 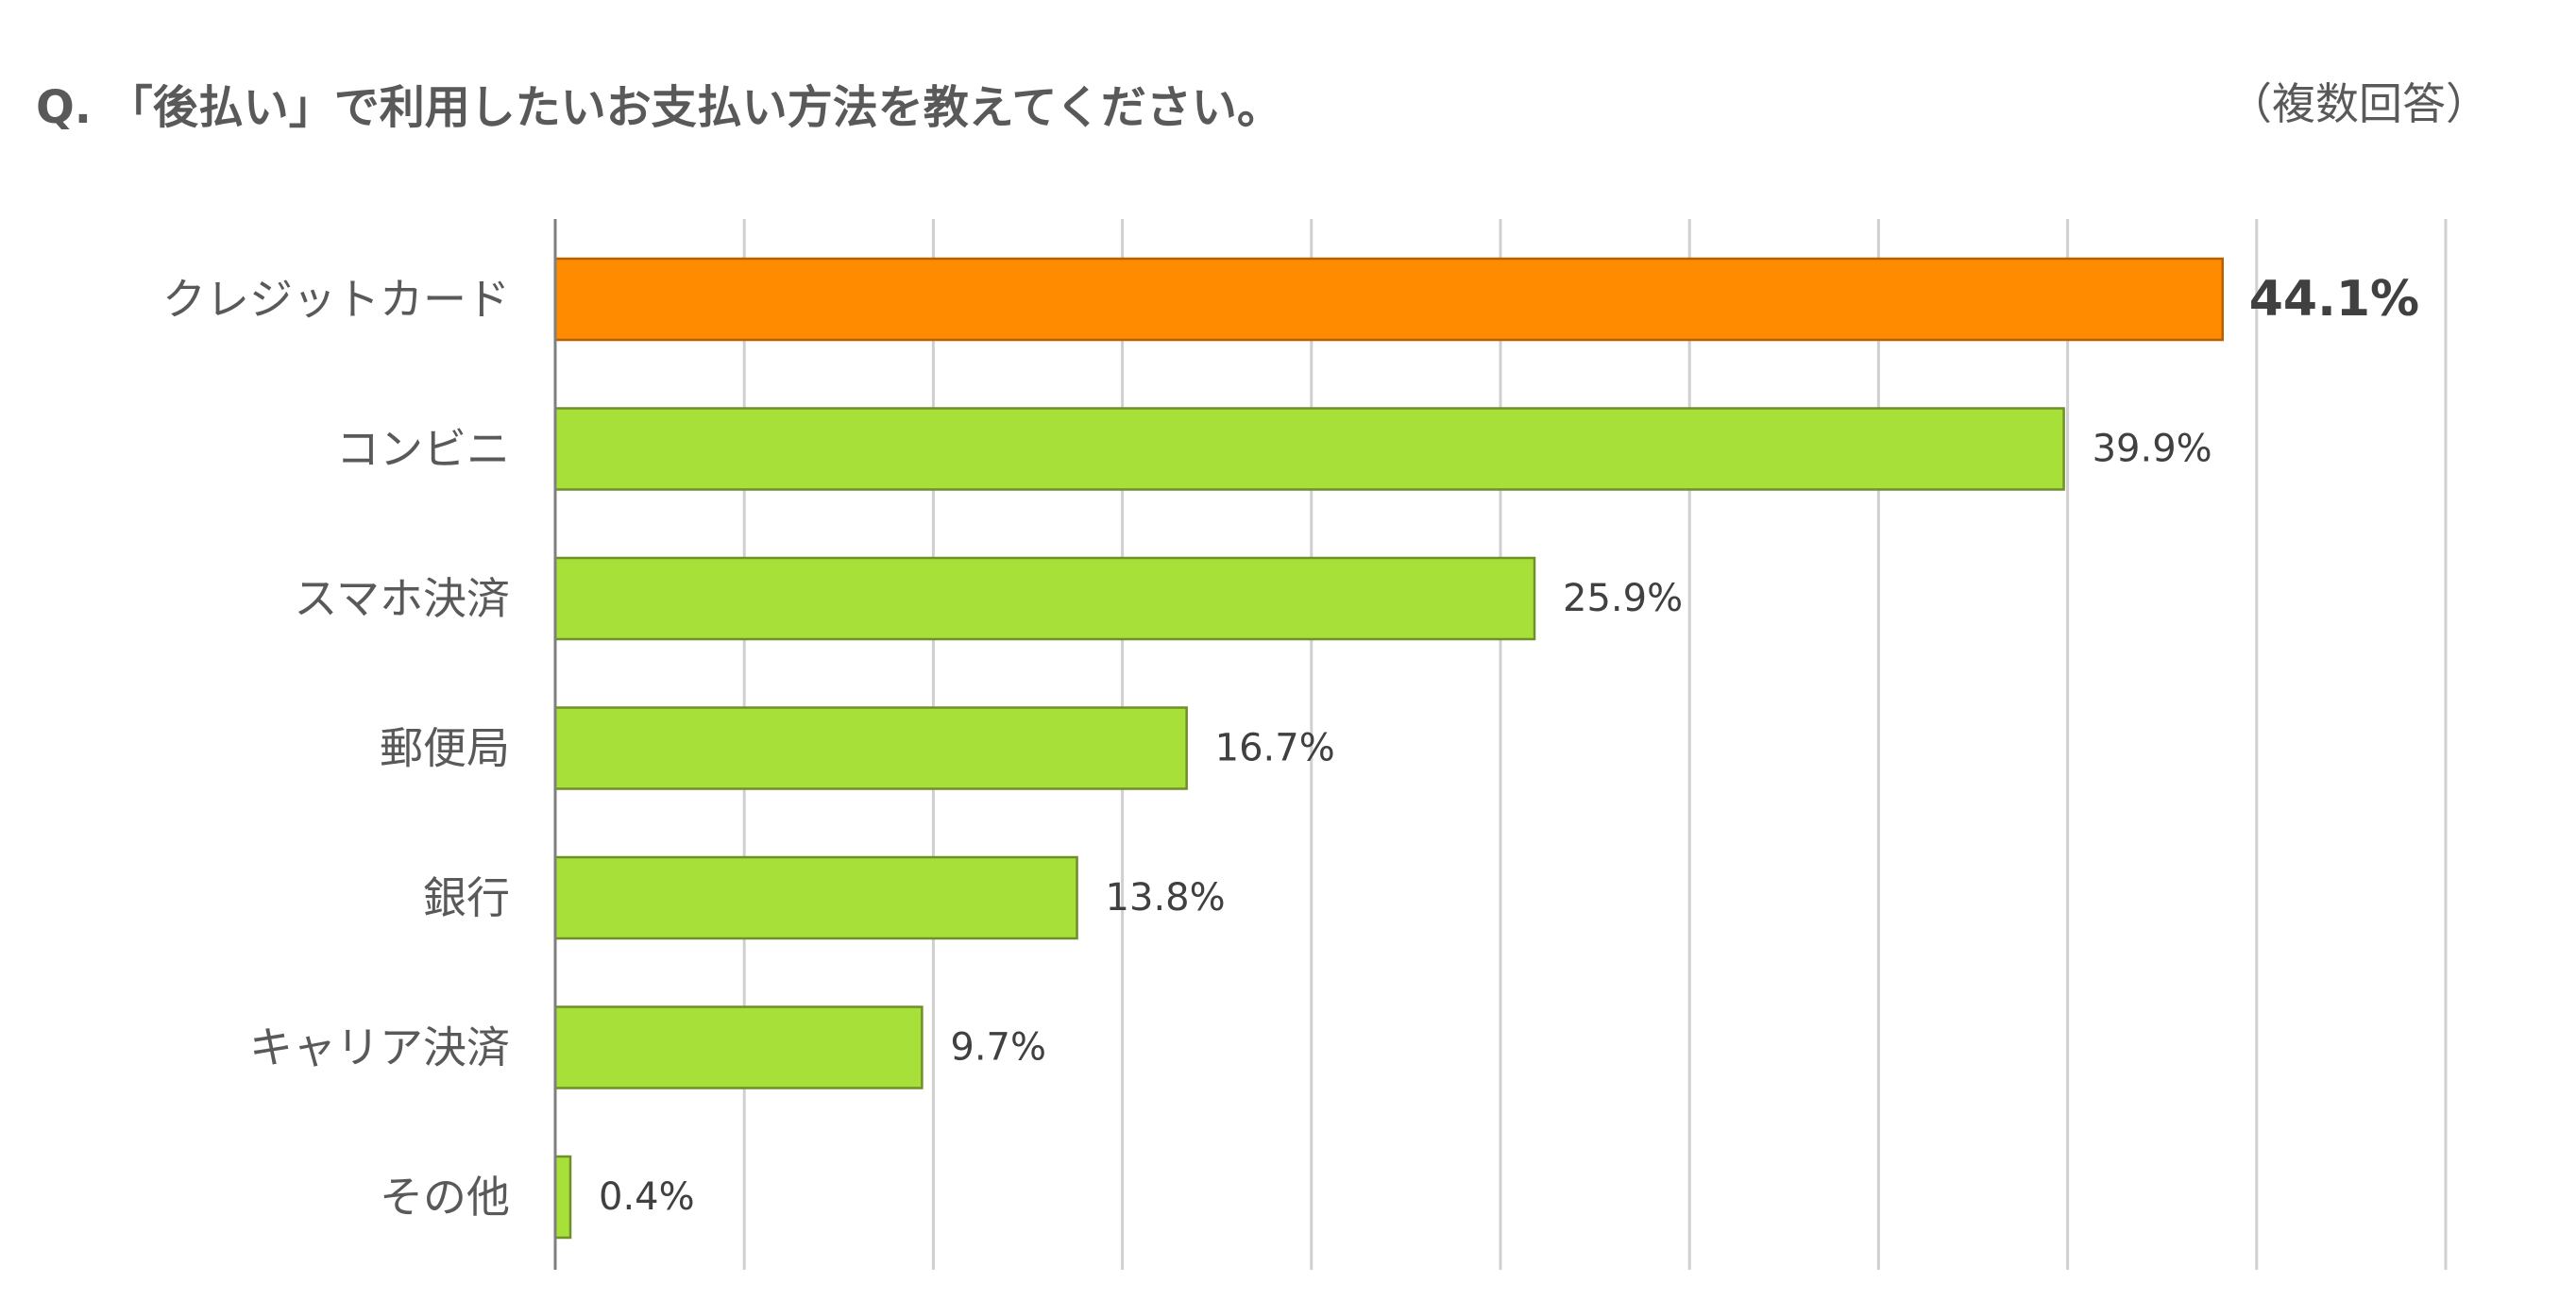 What do you see at coordinates (2359, 103) in the screenshot?
I see `chart-note: （複数回答）` at bounding box center [2359, 103].